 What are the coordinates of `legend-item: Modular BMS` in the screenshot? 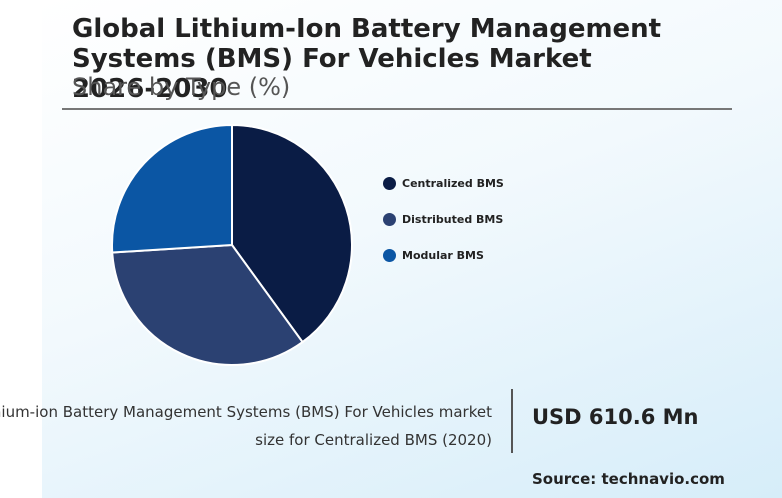 It's located at (443, 255).